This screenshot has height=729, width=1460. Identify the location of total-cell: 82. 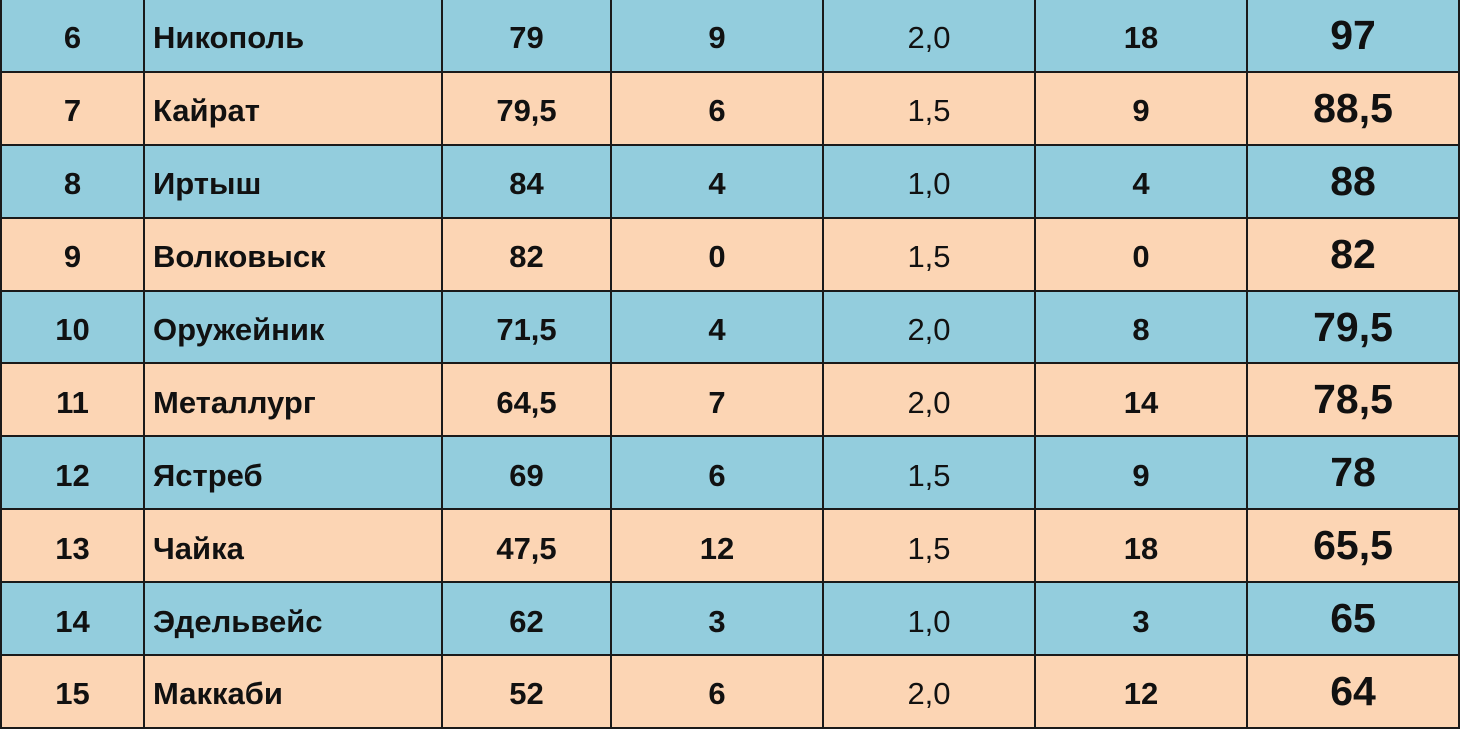
(1354, 255).